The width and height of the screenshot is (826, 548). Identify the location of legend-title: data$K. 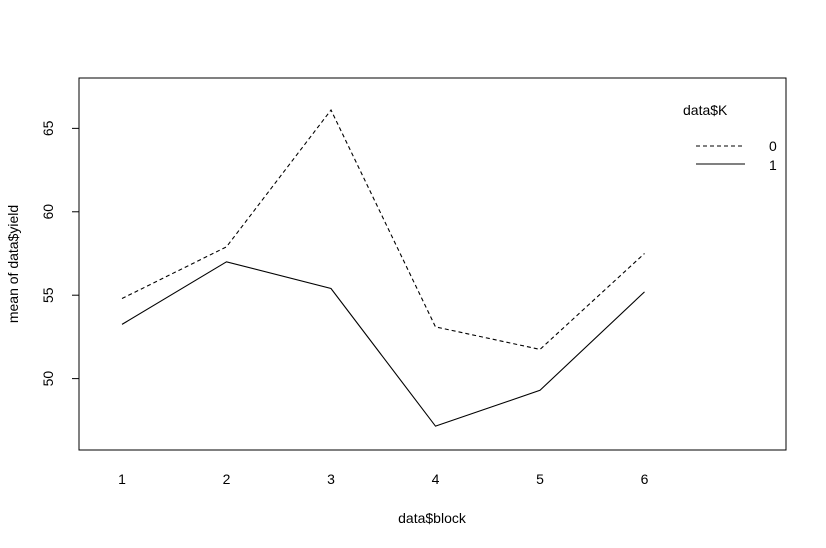
(705, 110).